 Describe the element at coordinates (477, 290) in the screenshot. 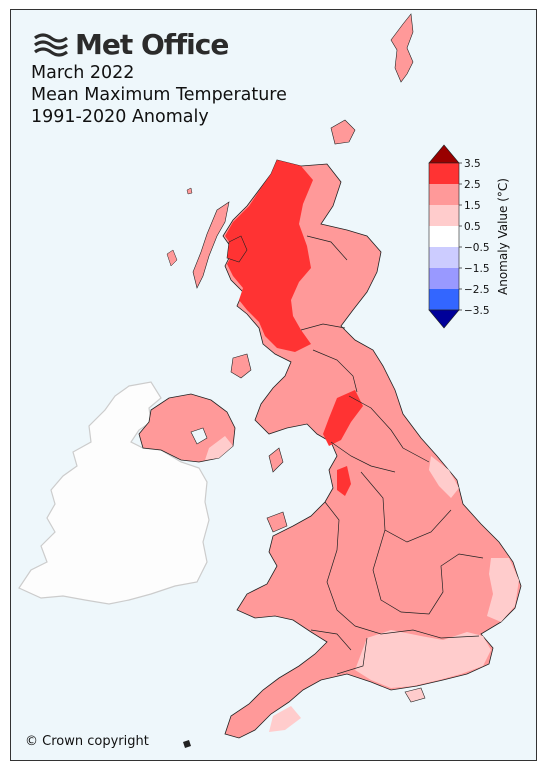

I see `colorbar-tick-label: −2.5` at that location.